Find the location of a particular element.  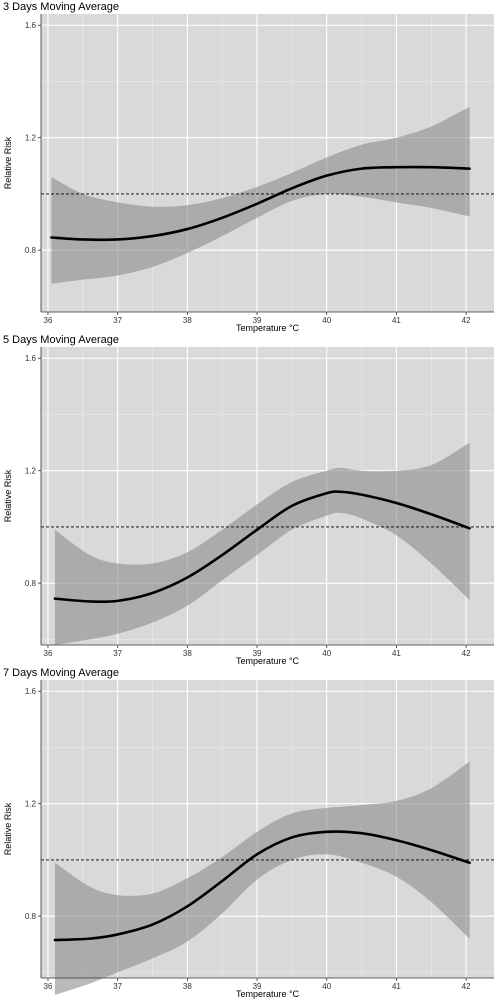

confidence-band is located at coordinates (260, 195).